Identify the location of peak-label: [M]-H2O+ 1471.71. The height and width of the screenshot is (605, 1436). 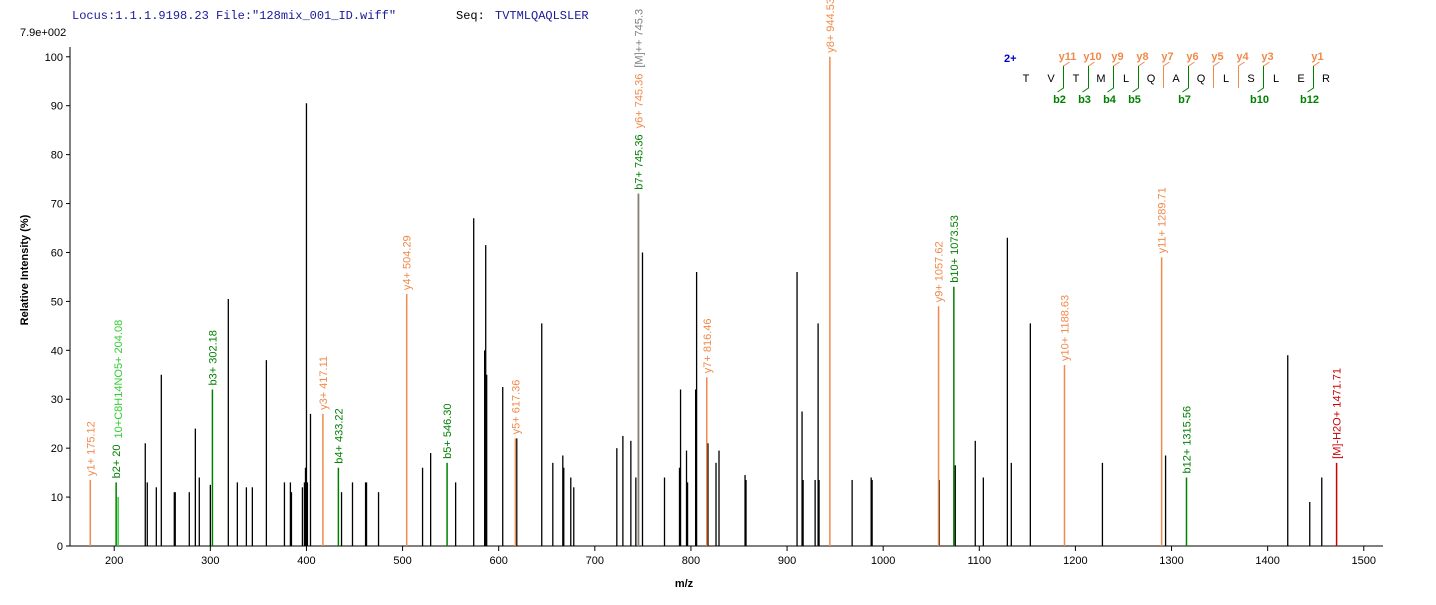
(1338, 413).